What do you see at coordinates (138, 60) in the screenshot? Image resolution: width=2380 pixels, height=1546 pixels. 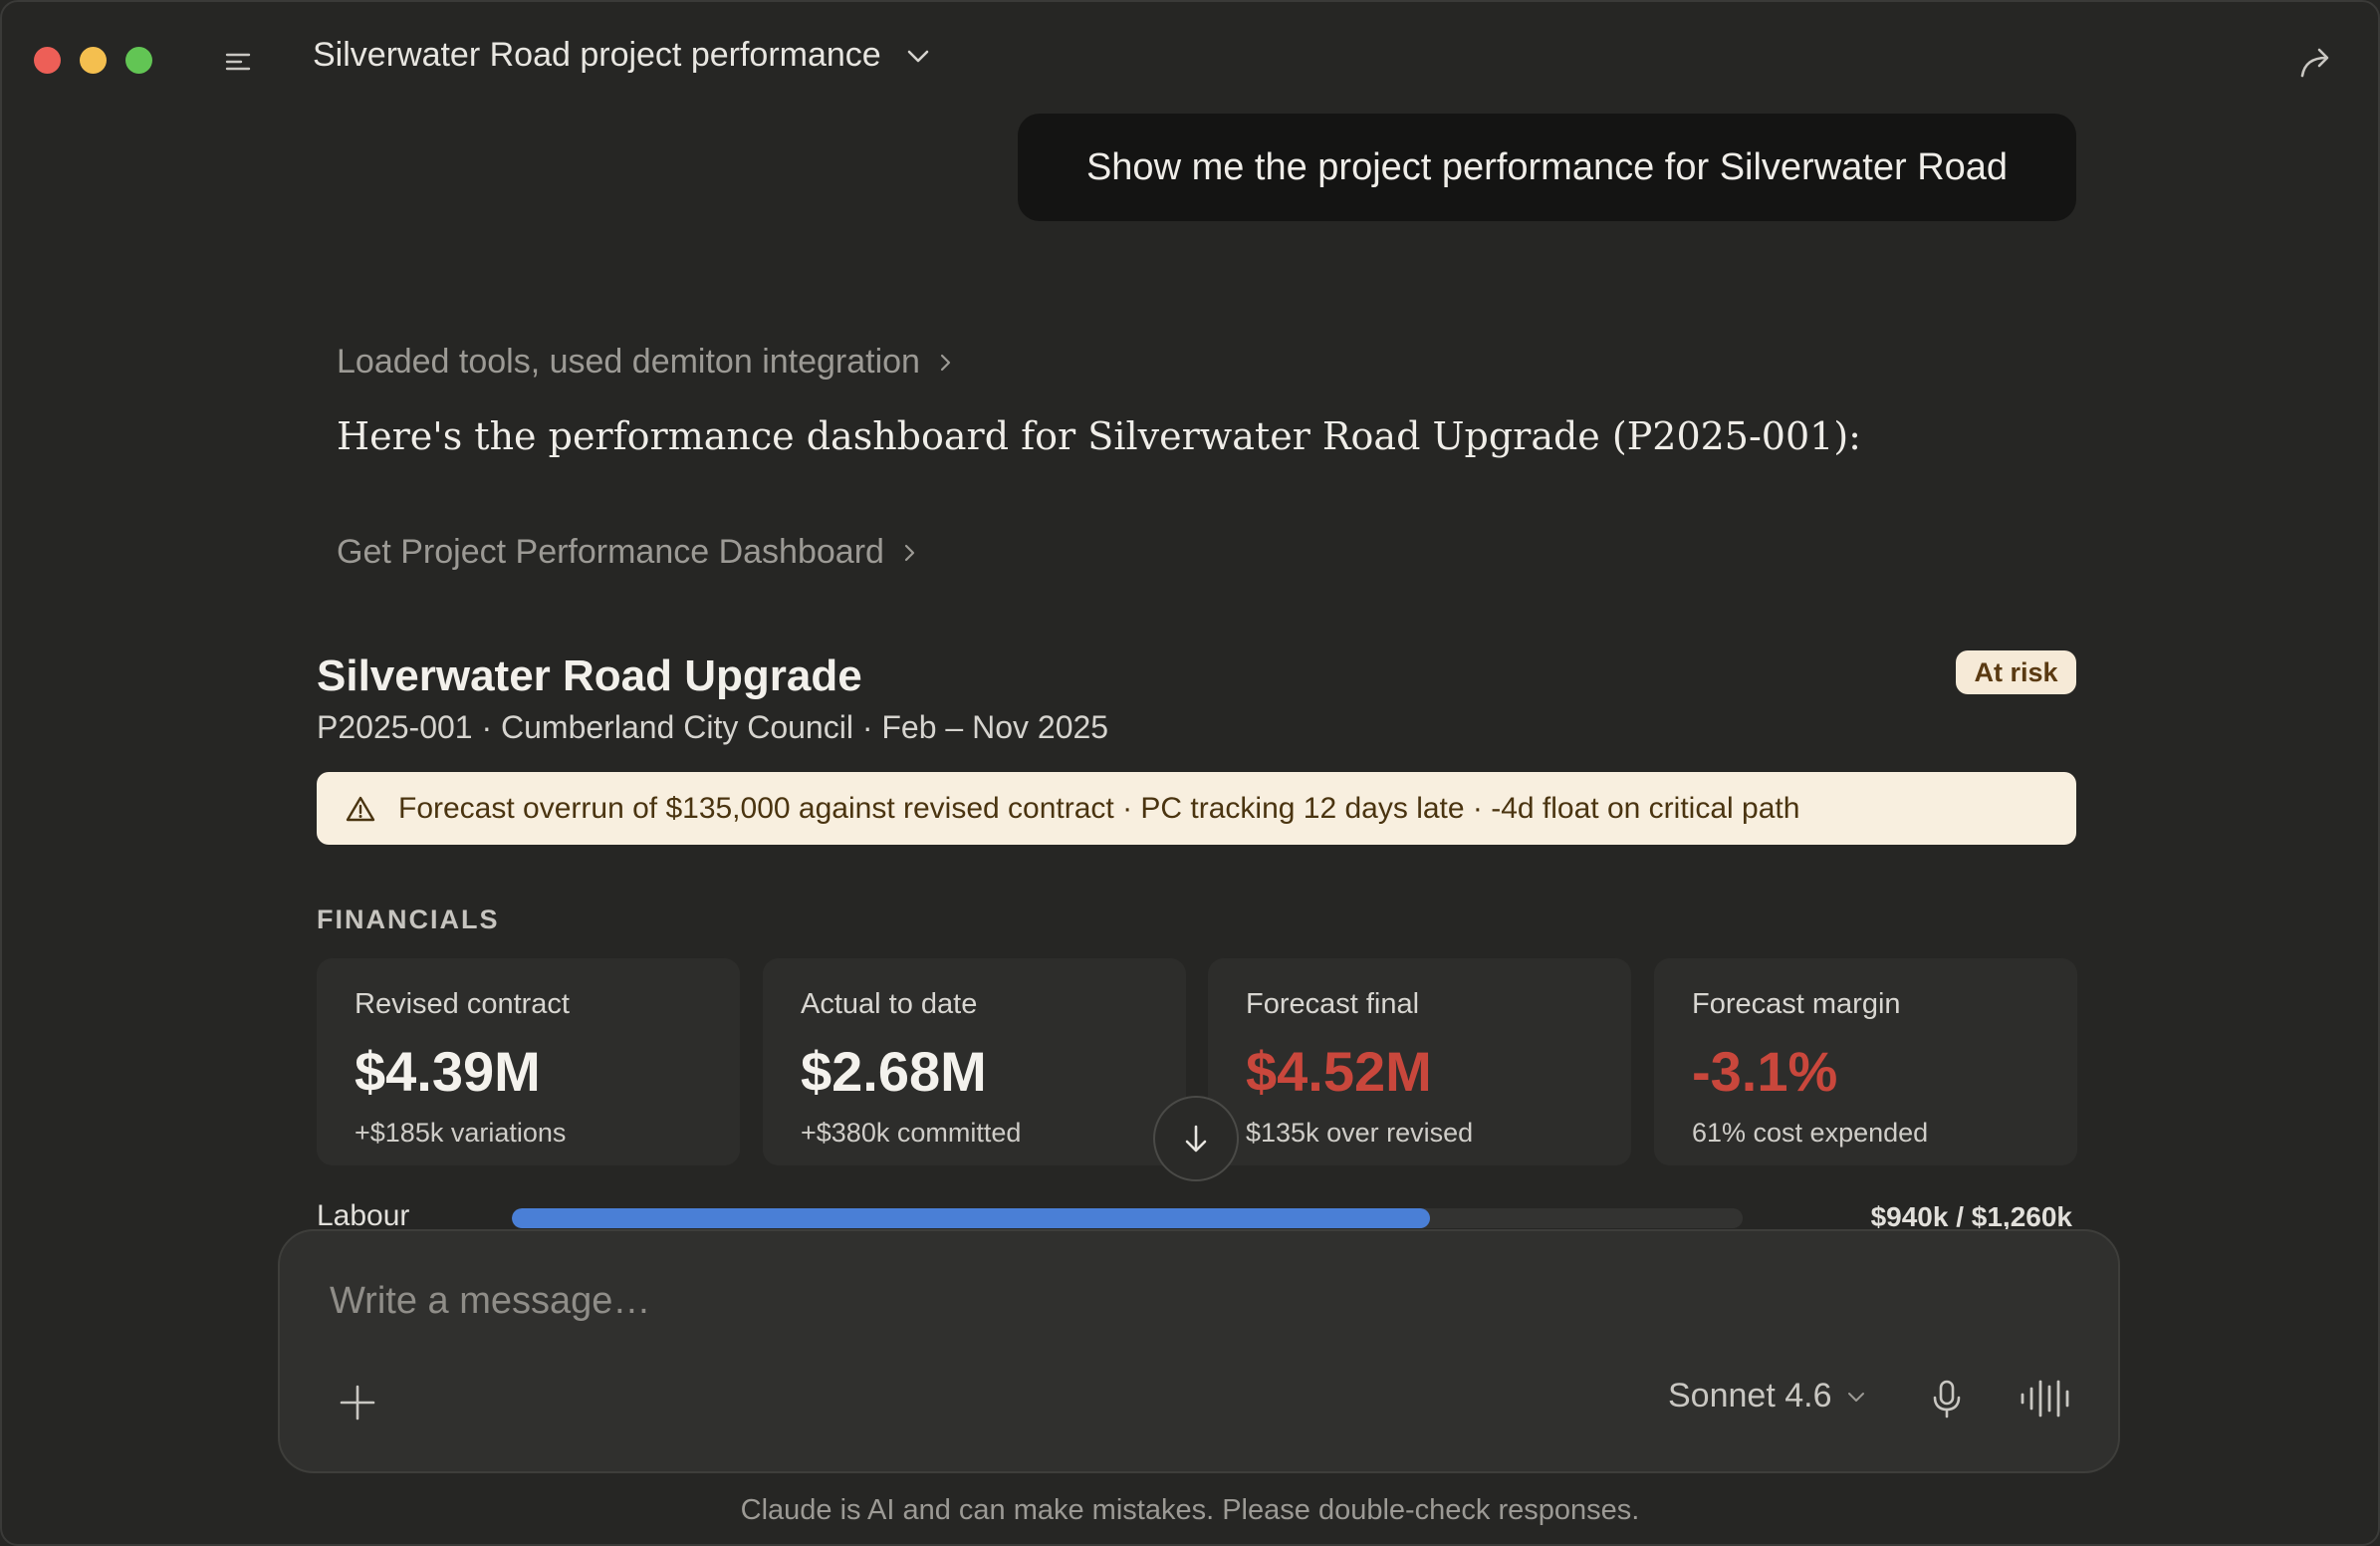 I see `maximize-window-button` at bounding box center [138, 60].